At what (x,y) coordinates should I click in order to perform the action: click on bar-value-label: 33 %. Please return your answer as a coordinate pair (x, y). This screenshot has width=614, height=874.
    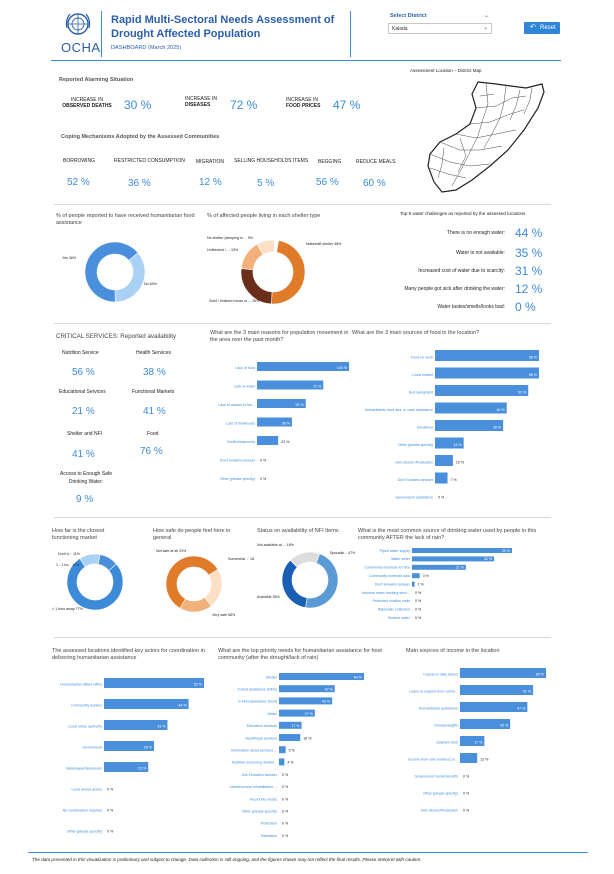
    Looking at the image, I should click on (161, 727).